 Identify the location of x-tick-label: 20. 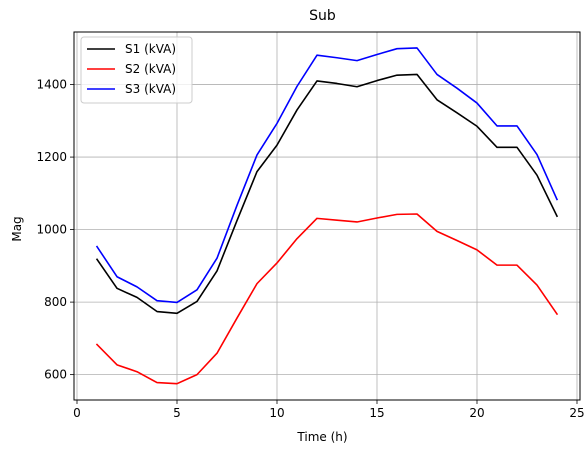
(476, 413).